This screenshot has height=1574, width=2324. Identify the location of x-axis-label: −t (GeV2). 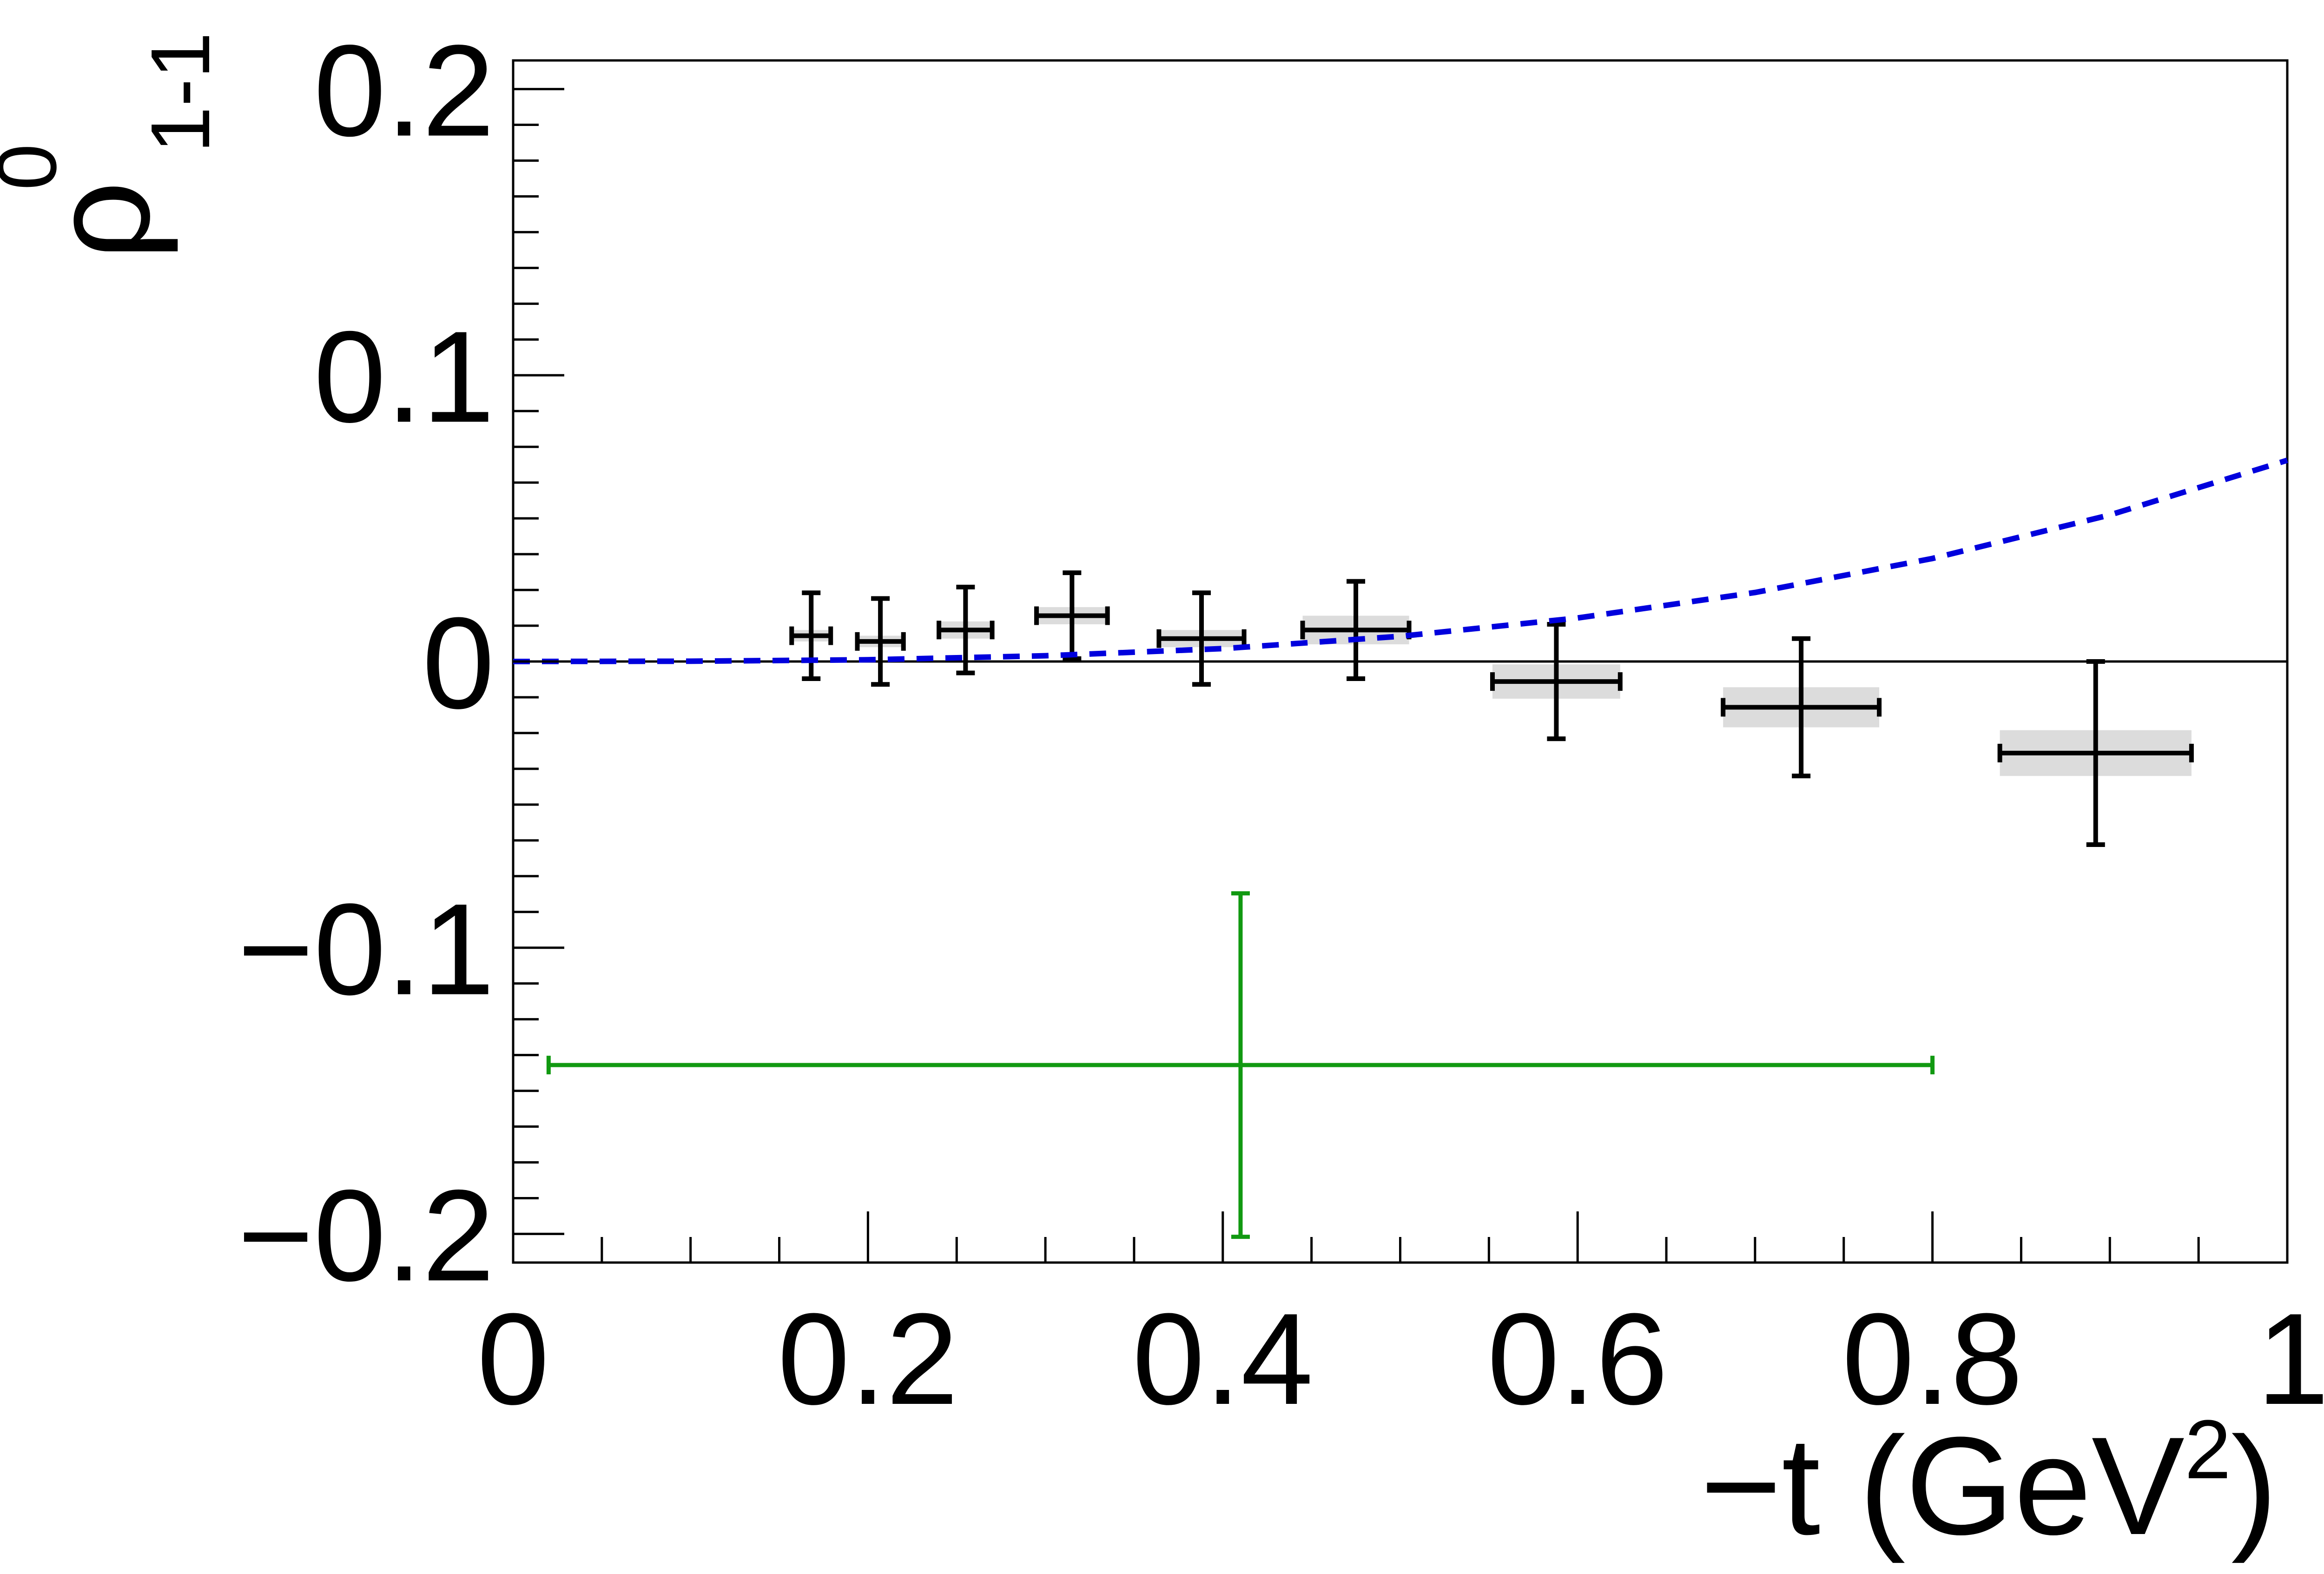
(1989, 1484).